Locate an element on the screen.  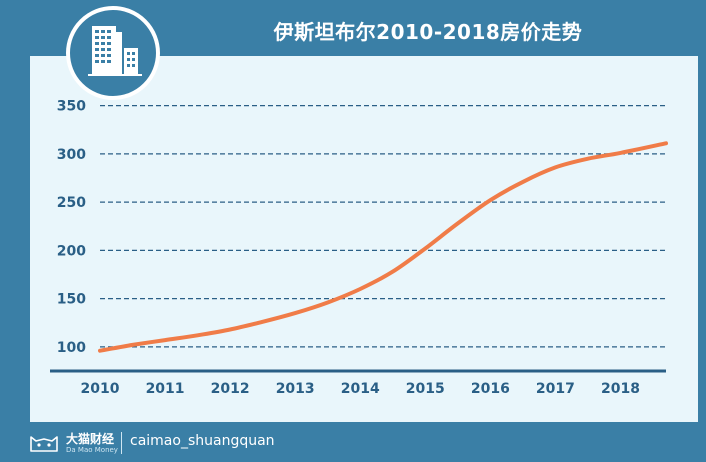
y-tick-label: 150 is located at coordinates (71, 300).